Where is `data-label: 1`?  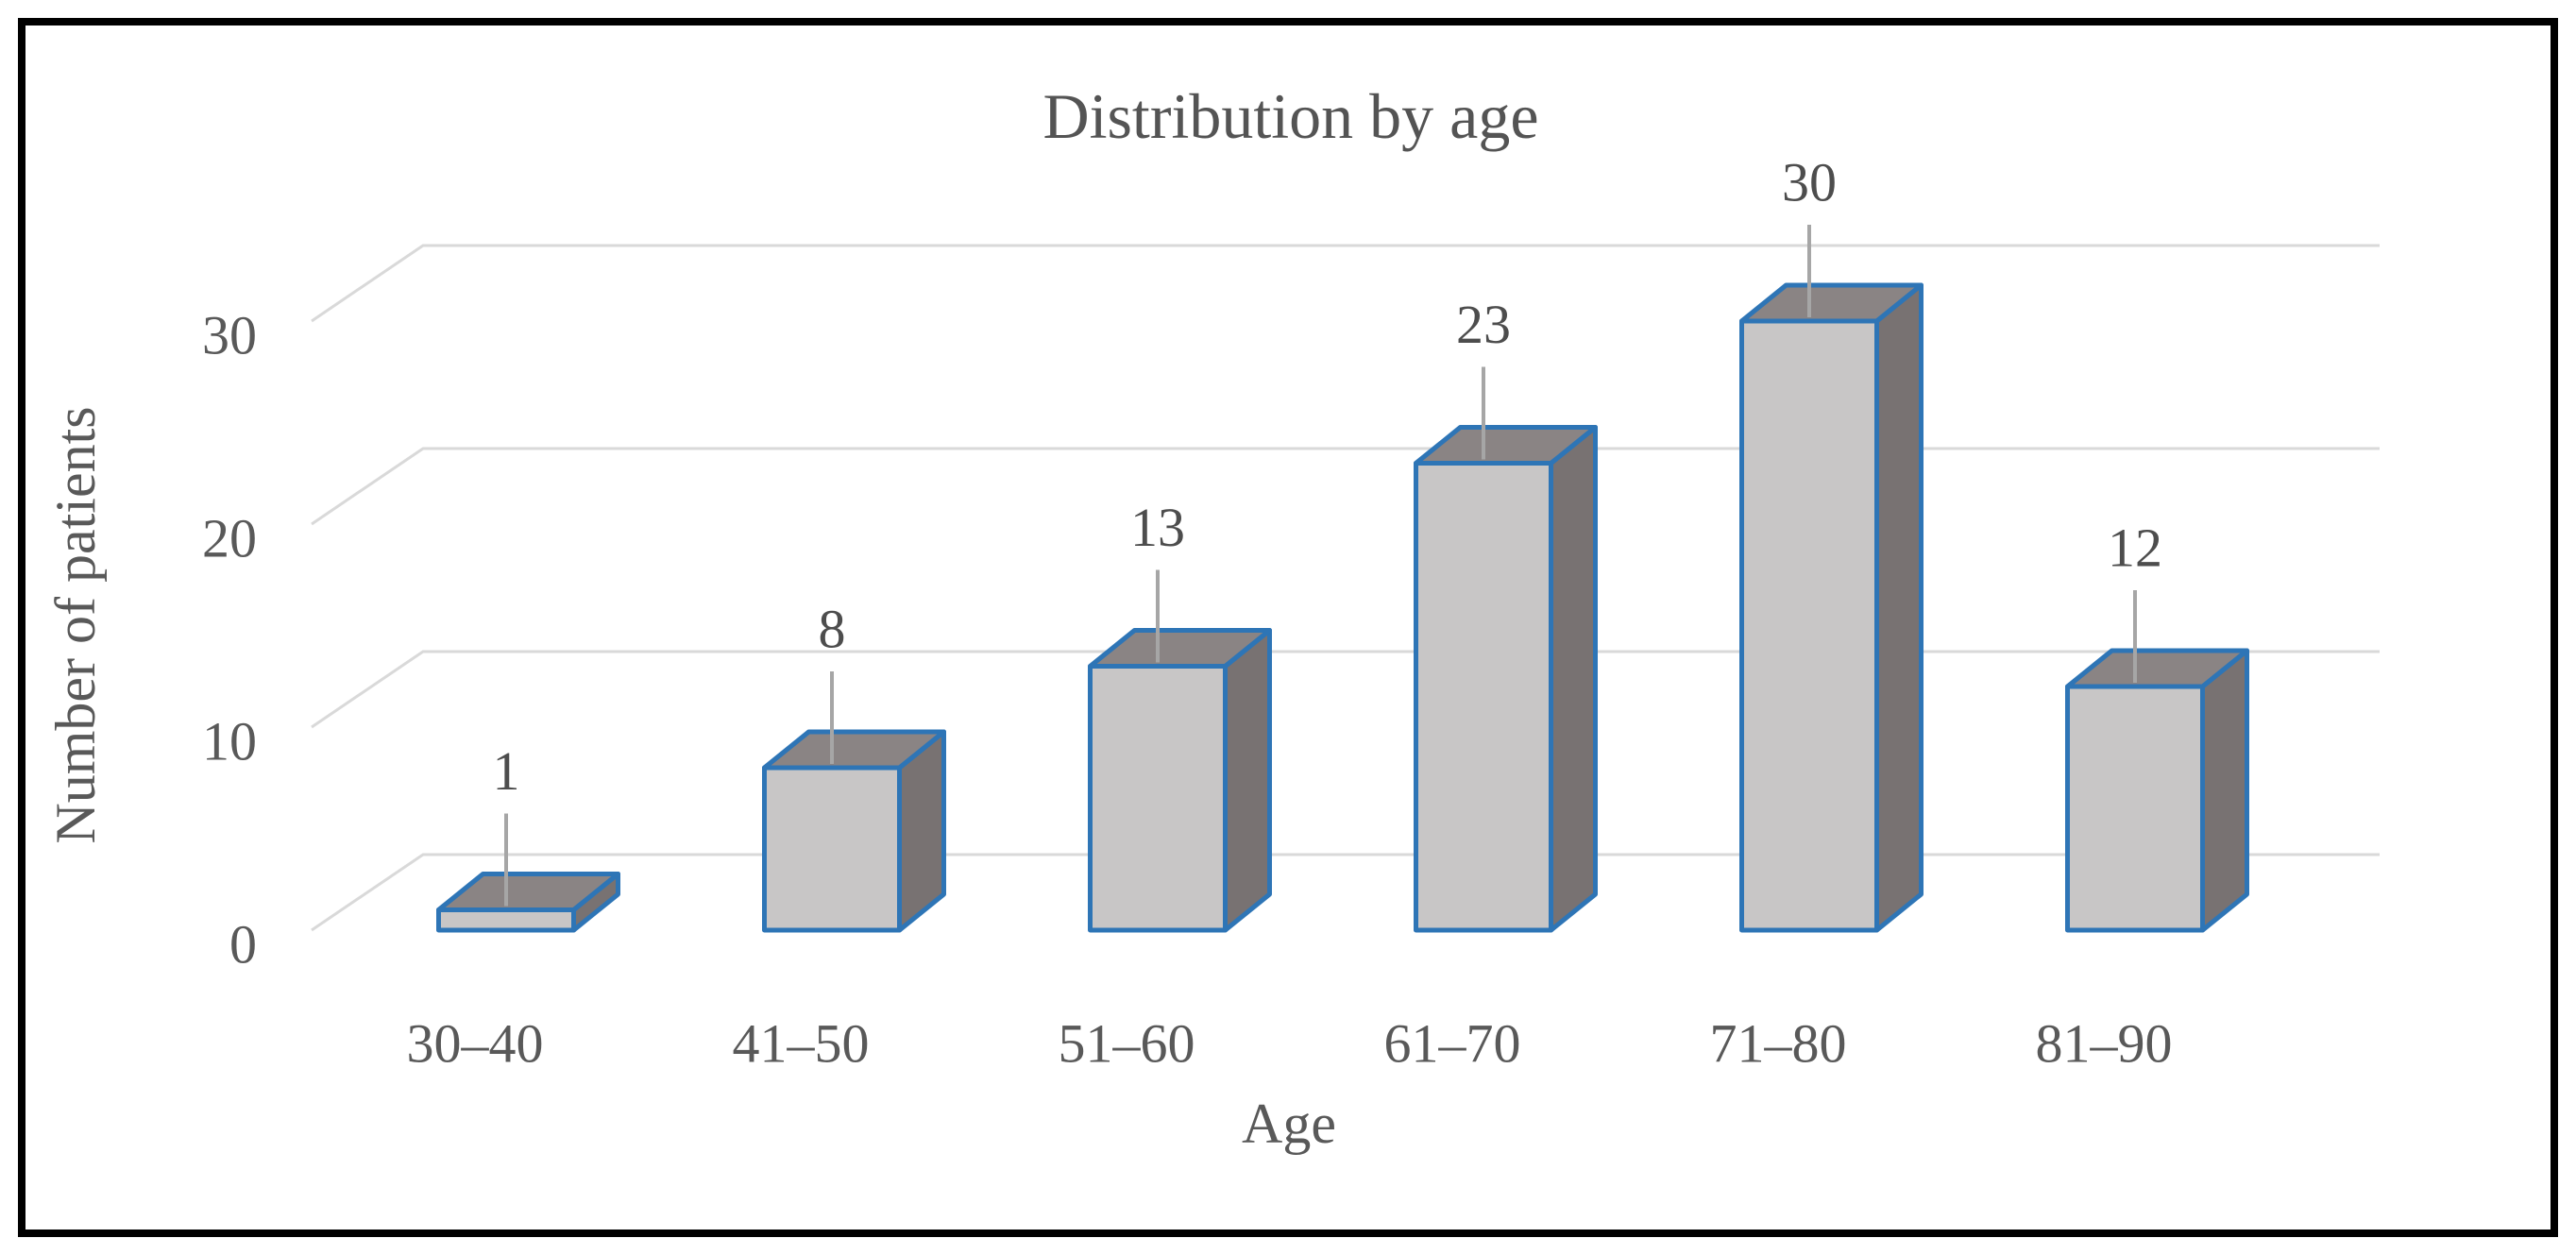 data-label: 1 is located at coordinates (507, 771).